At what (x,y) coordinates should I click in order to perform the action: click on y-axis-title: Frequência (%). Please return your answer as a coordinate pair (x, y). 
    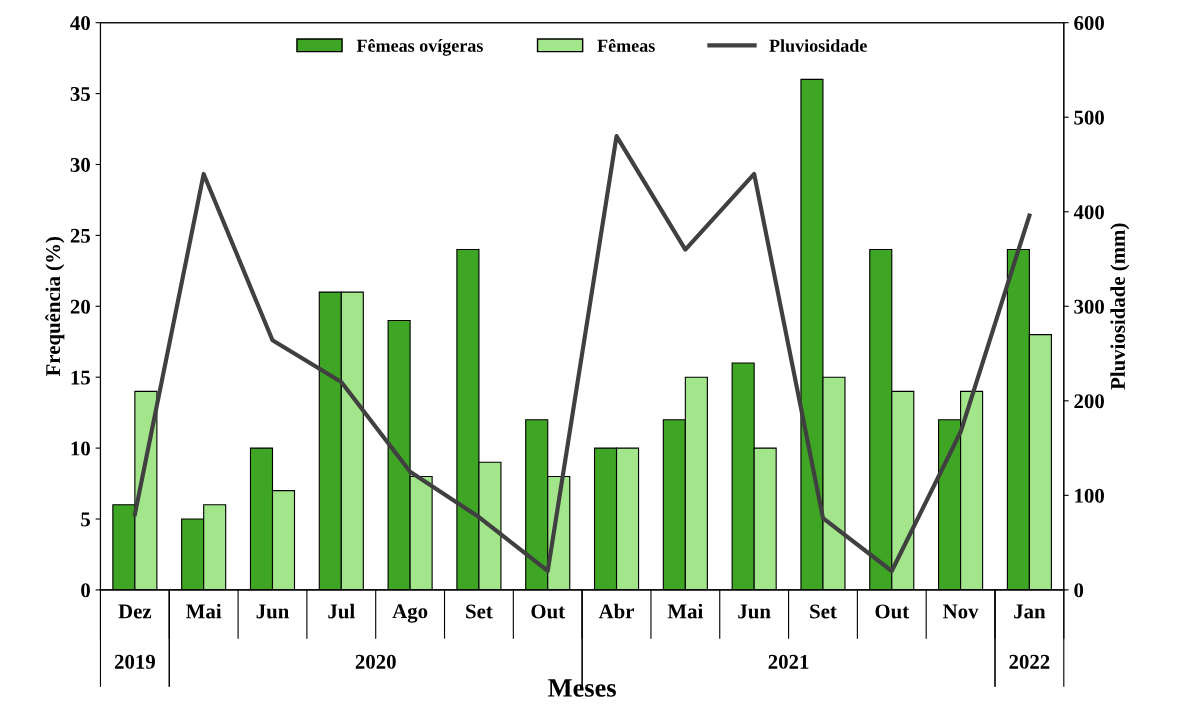
    Looking at the image, I should click on (55, 307).